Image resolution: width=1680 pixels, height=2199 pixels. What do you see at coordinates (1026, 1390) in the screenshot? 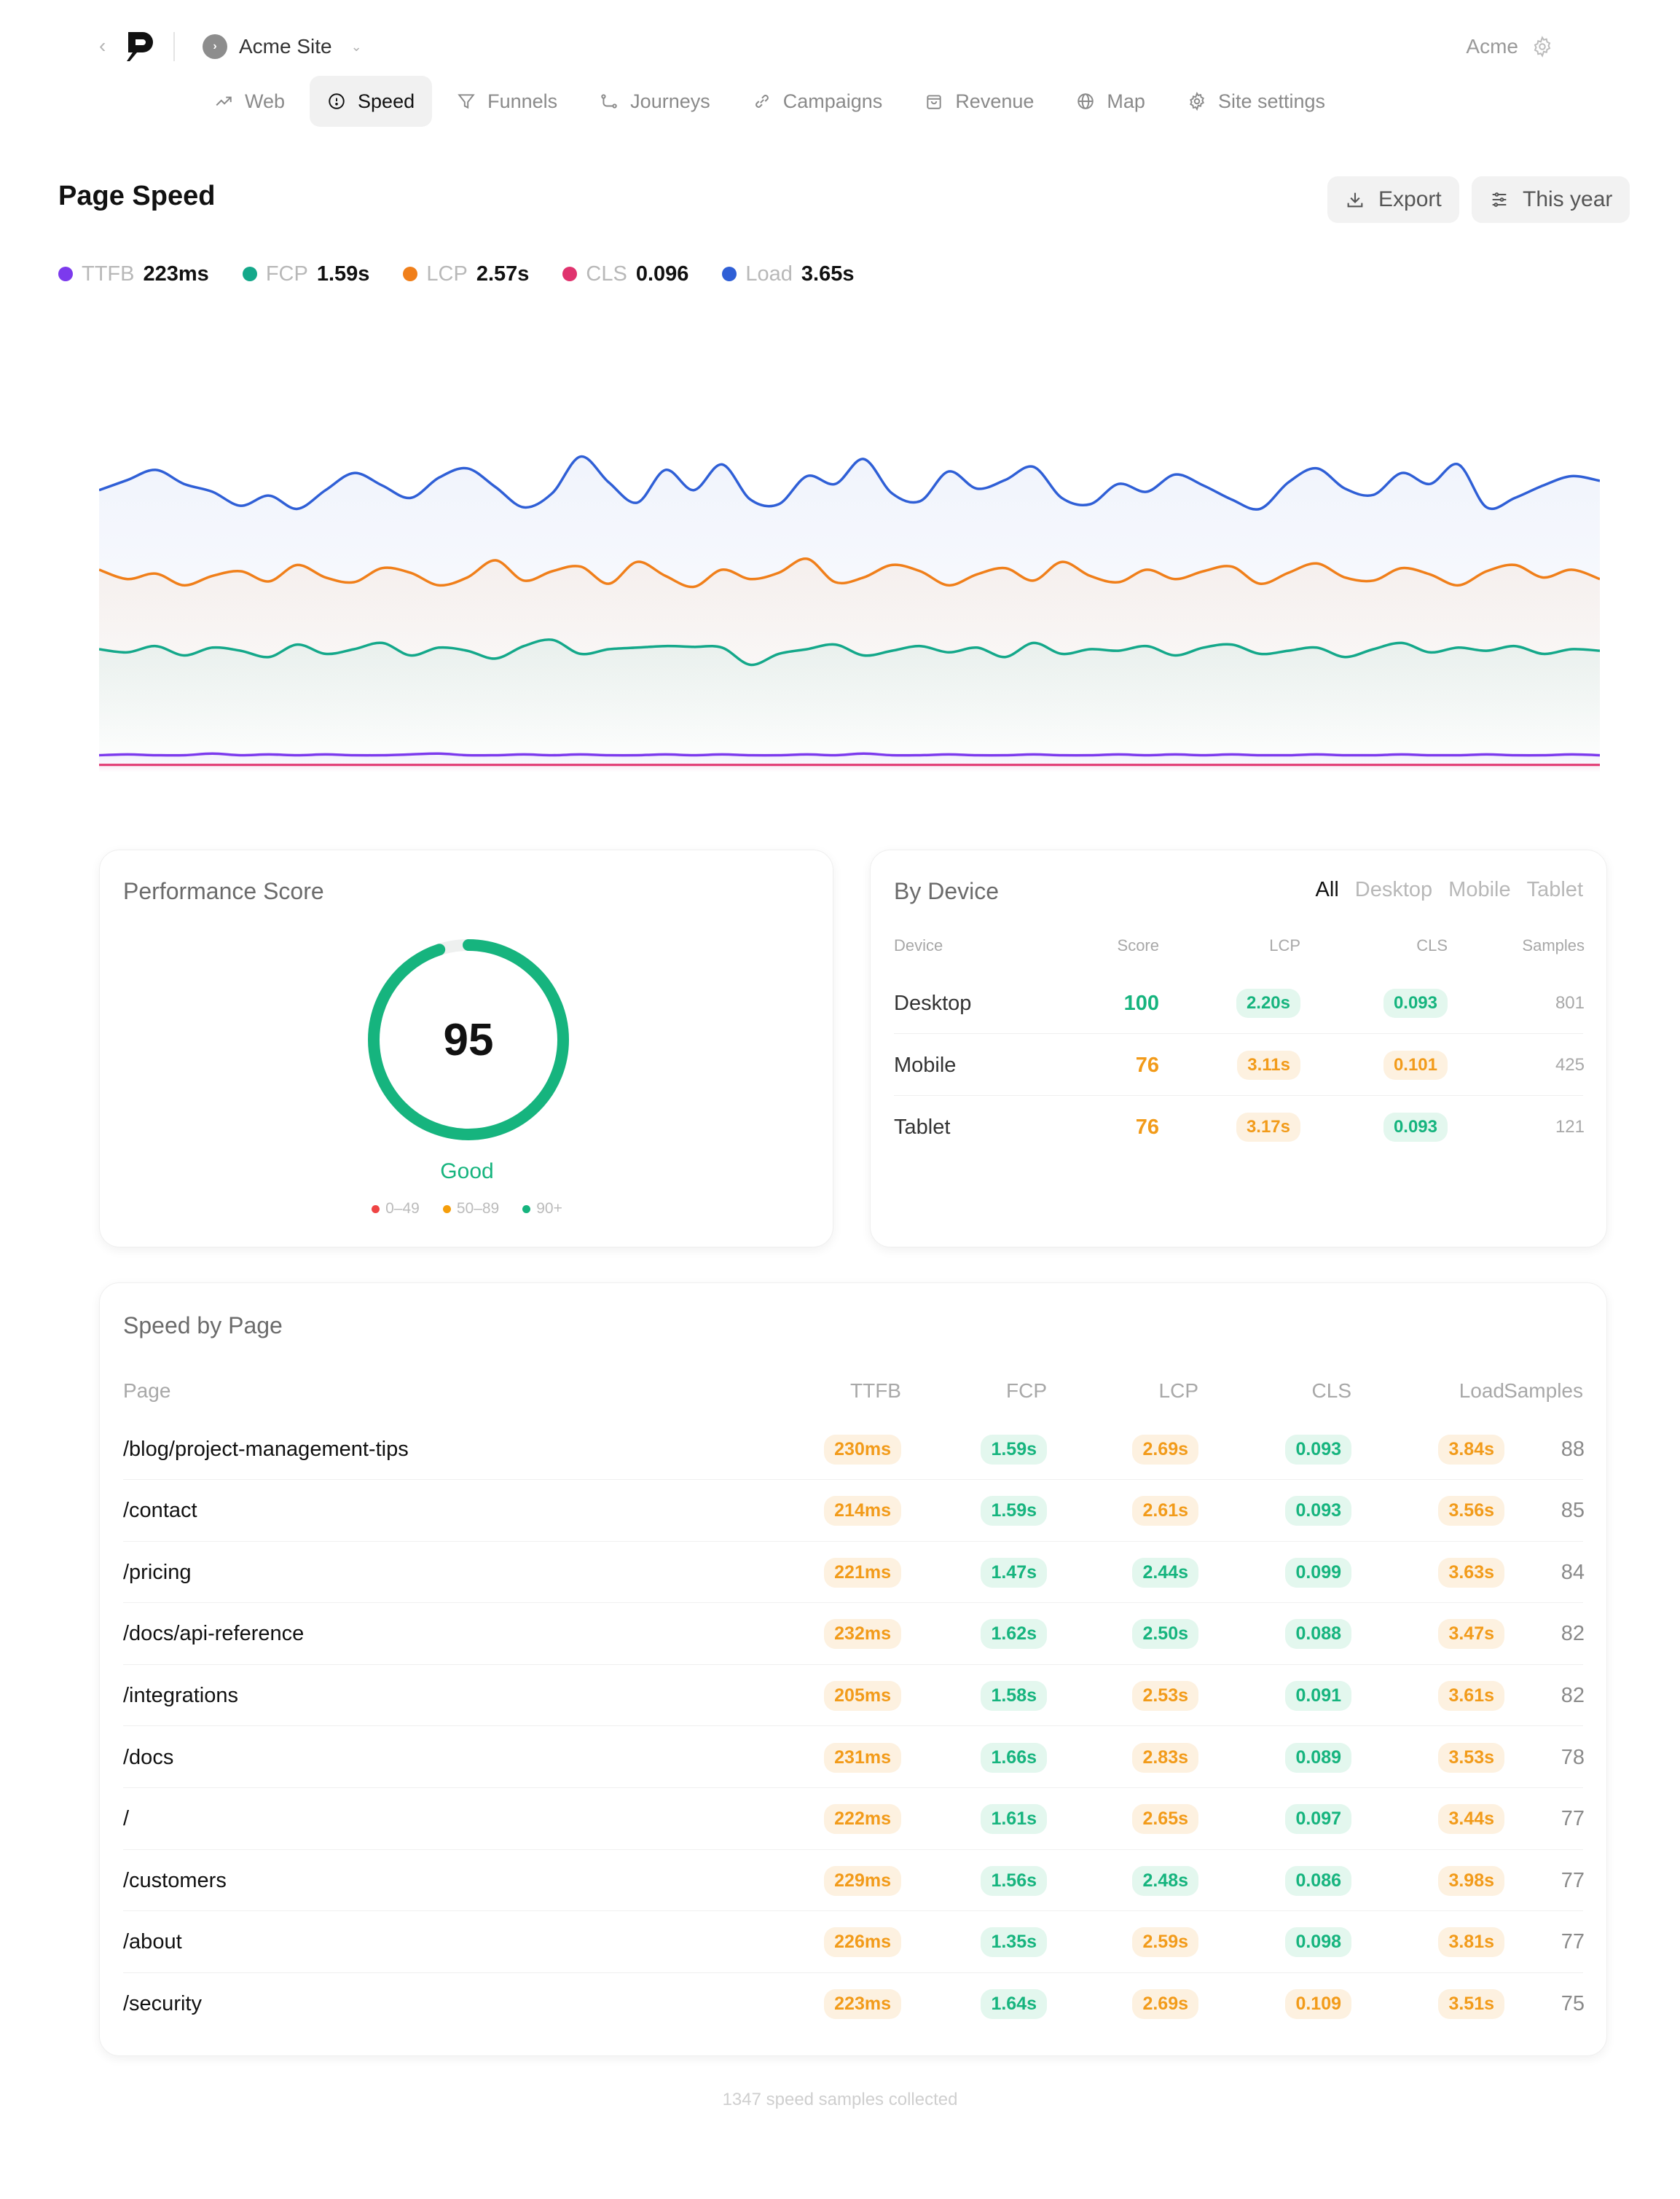
I see `col-header-fcp: FCP` at bounding box center [1026, 1390].